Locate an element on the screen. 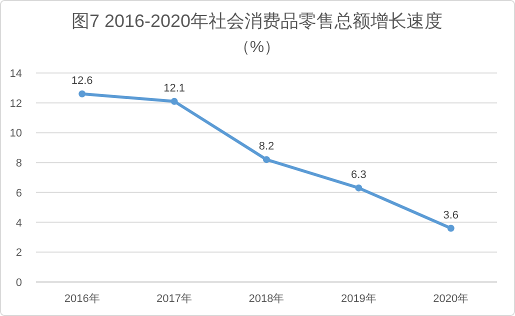 This screenshot has height=316, width=515. data-label: 6.3 is located at coordinates (358, 174).